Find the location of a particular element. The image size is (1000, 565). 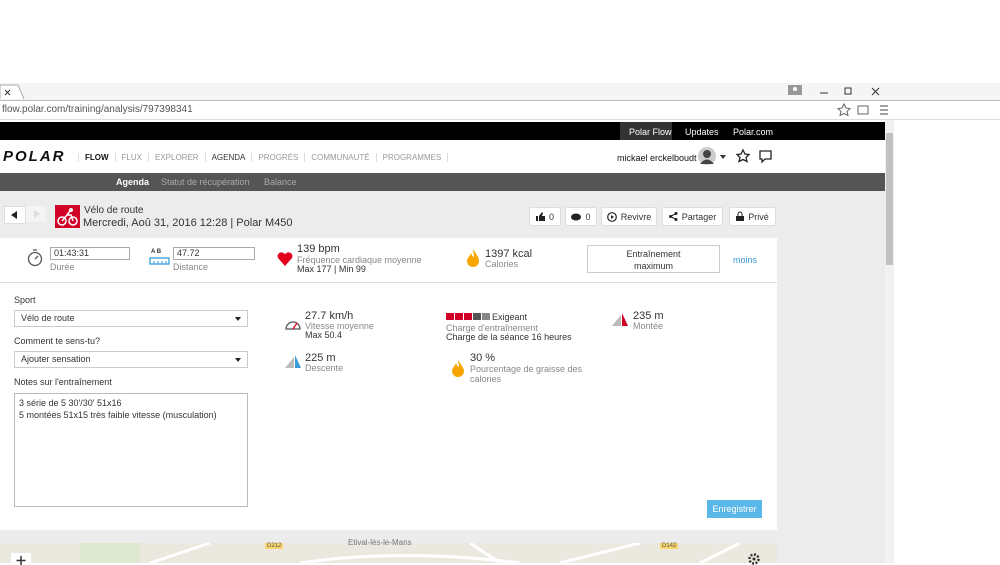

heart-icon is located at coordinates (285, 259).